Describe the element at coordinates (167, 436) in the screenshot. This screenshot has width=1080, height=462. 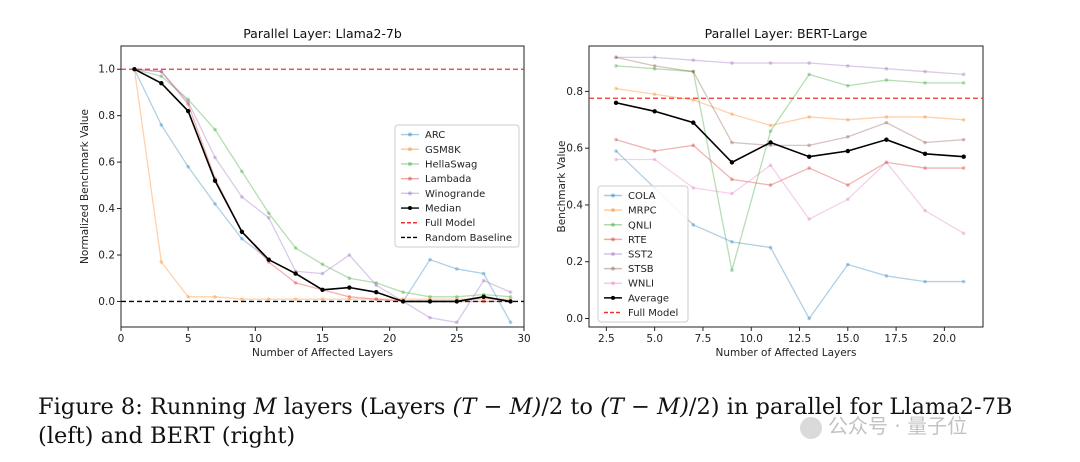
I see `caption-line2: (left) and BERT (right)` at that location.